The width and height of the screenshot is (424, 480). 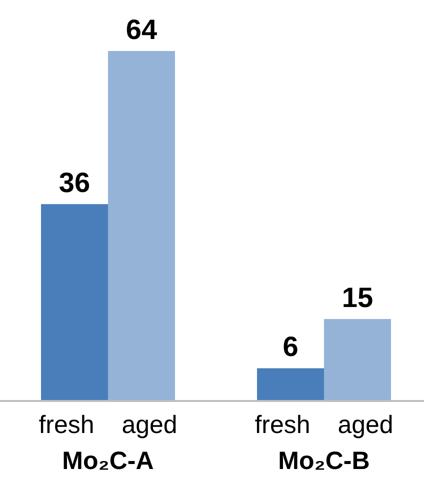 I want to click on data-label: 6, so click(x=290, y=346).